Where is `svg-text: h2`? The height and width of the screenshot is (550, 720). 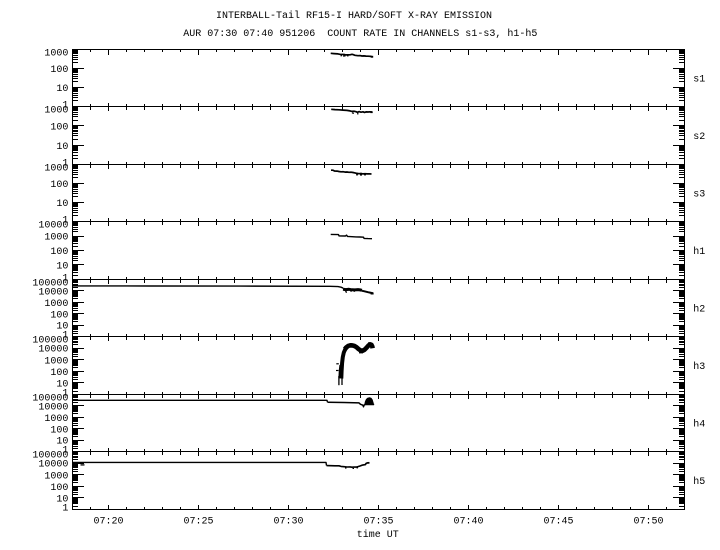 svg-text: h2 is located at coordinates (699, 310).